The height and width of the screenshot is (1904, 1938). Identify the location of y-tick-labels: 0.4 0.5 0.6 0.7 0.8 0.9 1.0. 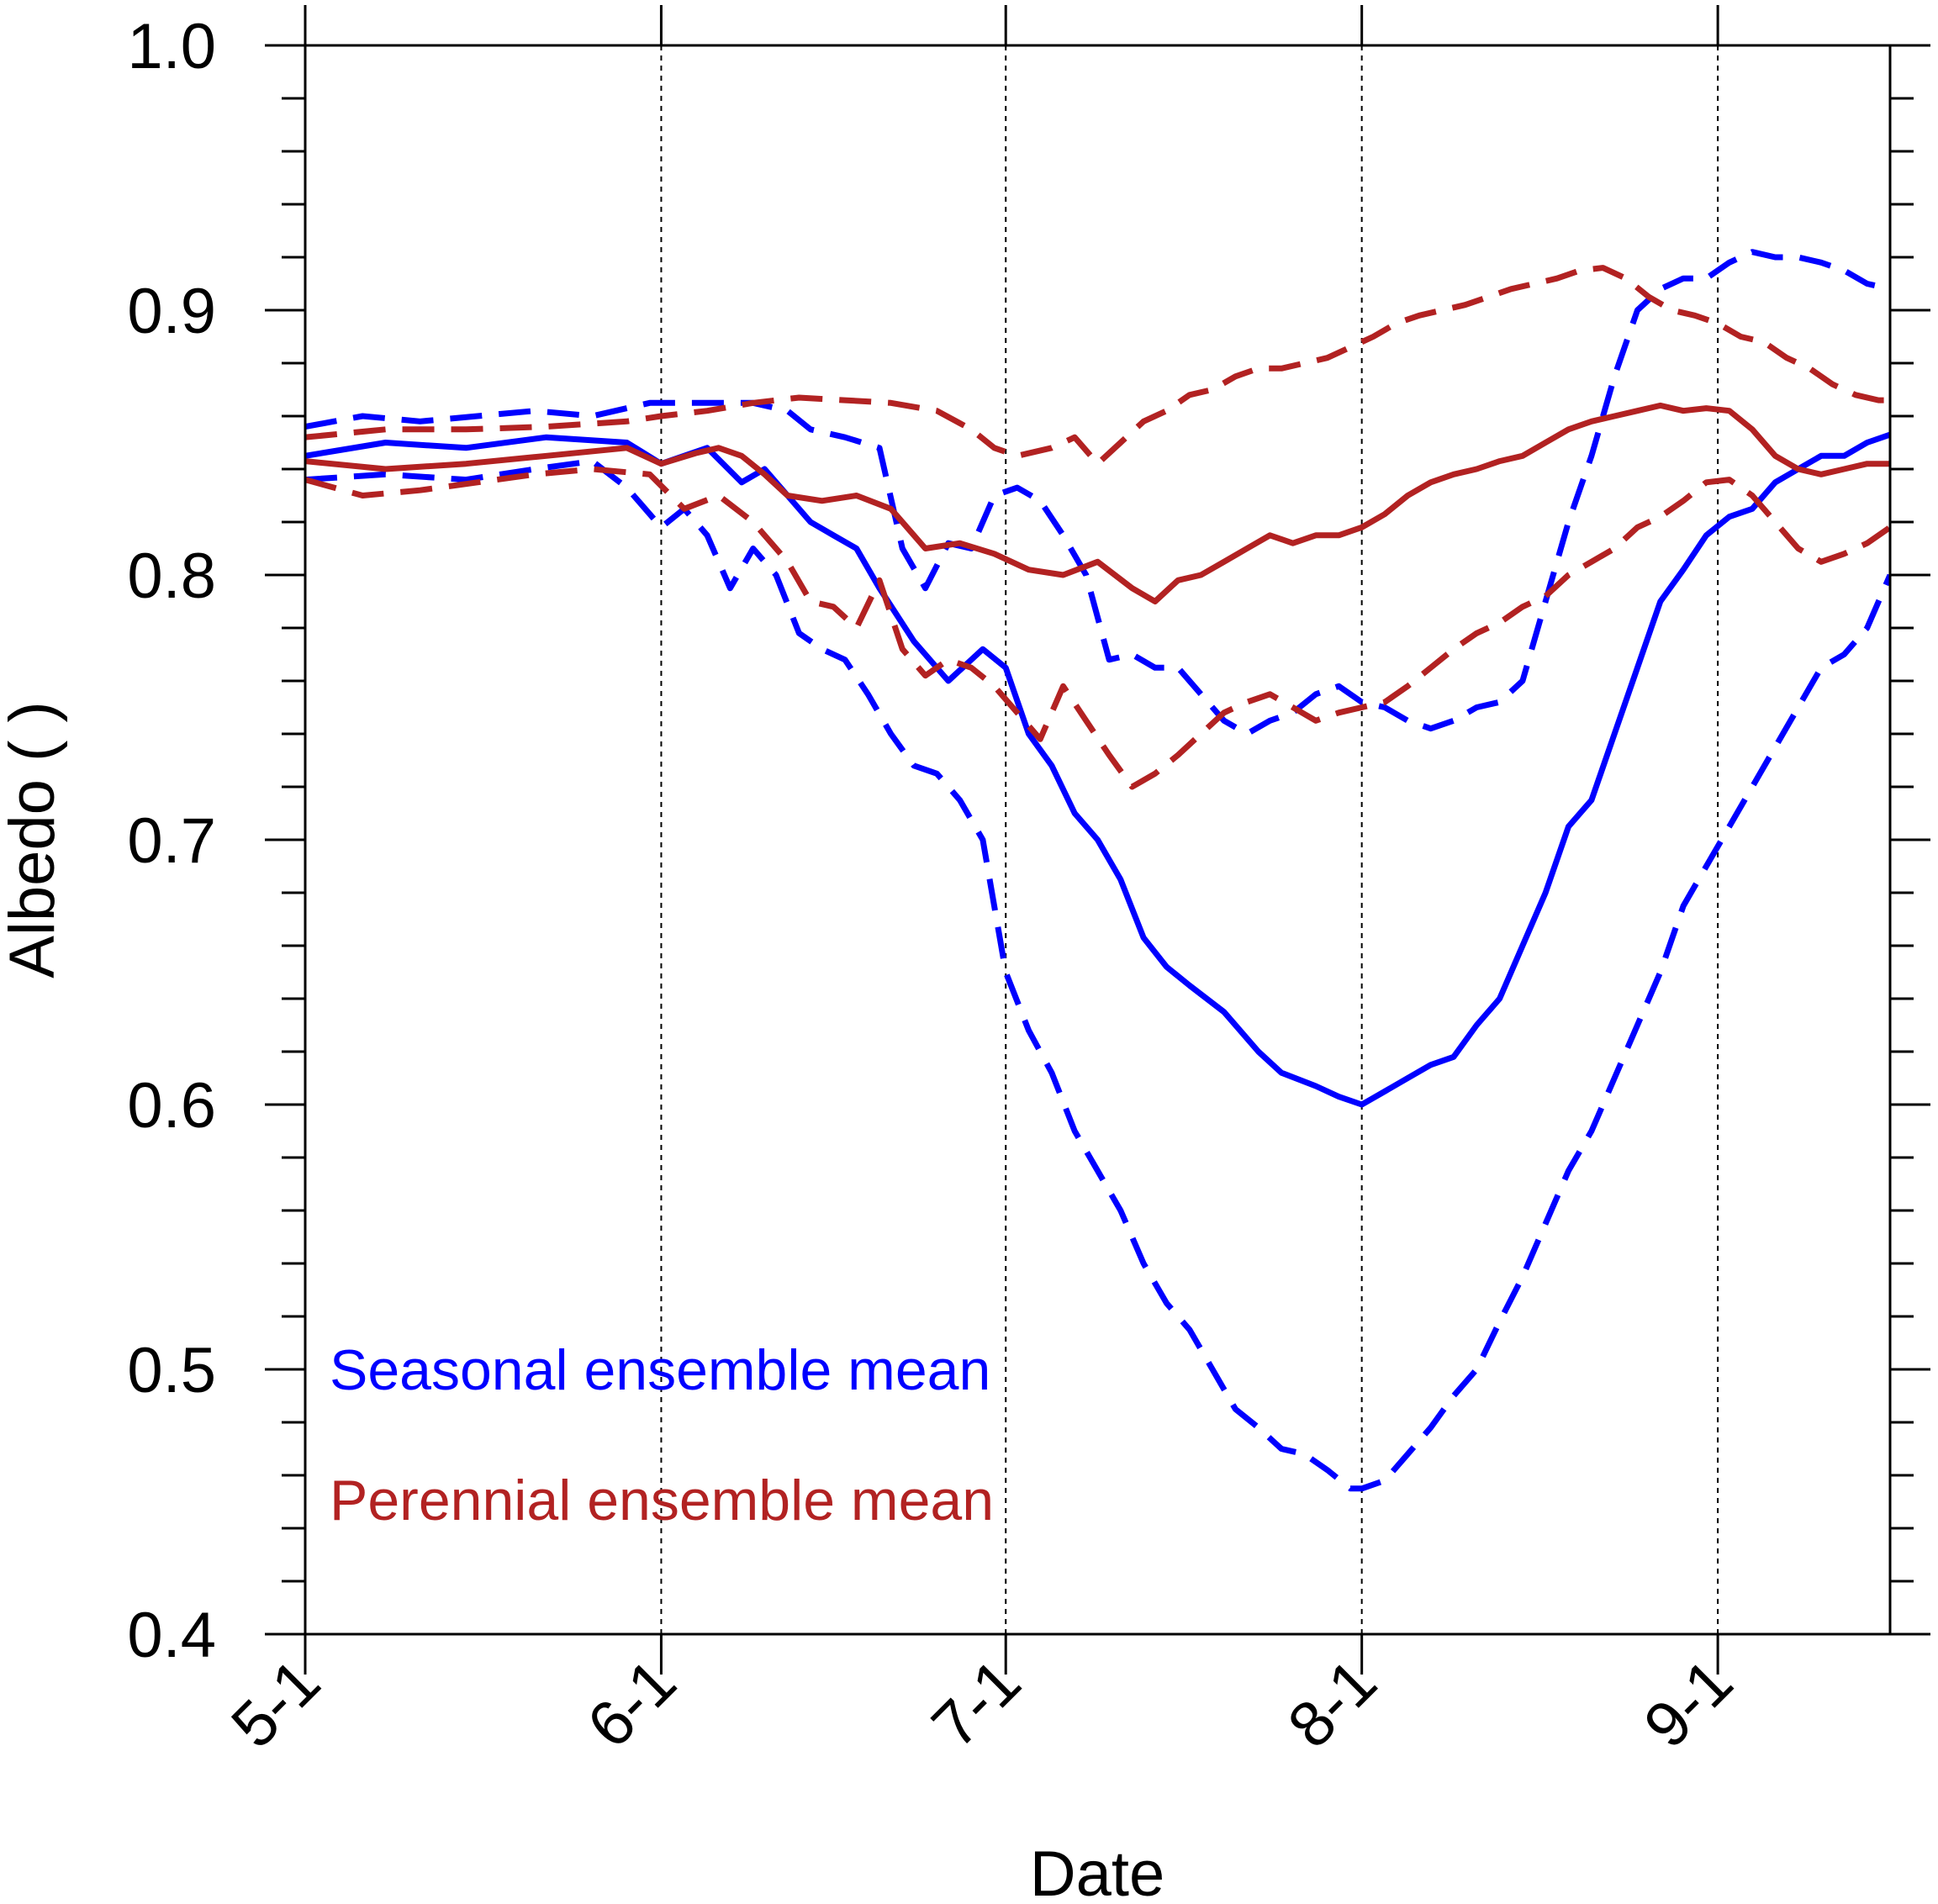
(171, 841).